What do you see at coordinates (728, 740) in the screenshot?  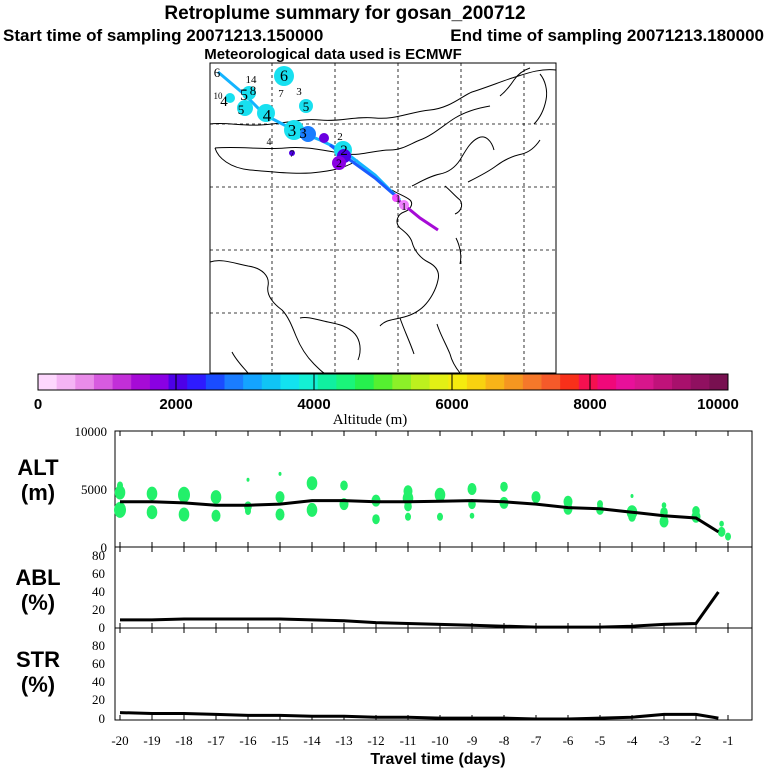 I see `x-tick-label: -1` at bounding box center [728, 740].